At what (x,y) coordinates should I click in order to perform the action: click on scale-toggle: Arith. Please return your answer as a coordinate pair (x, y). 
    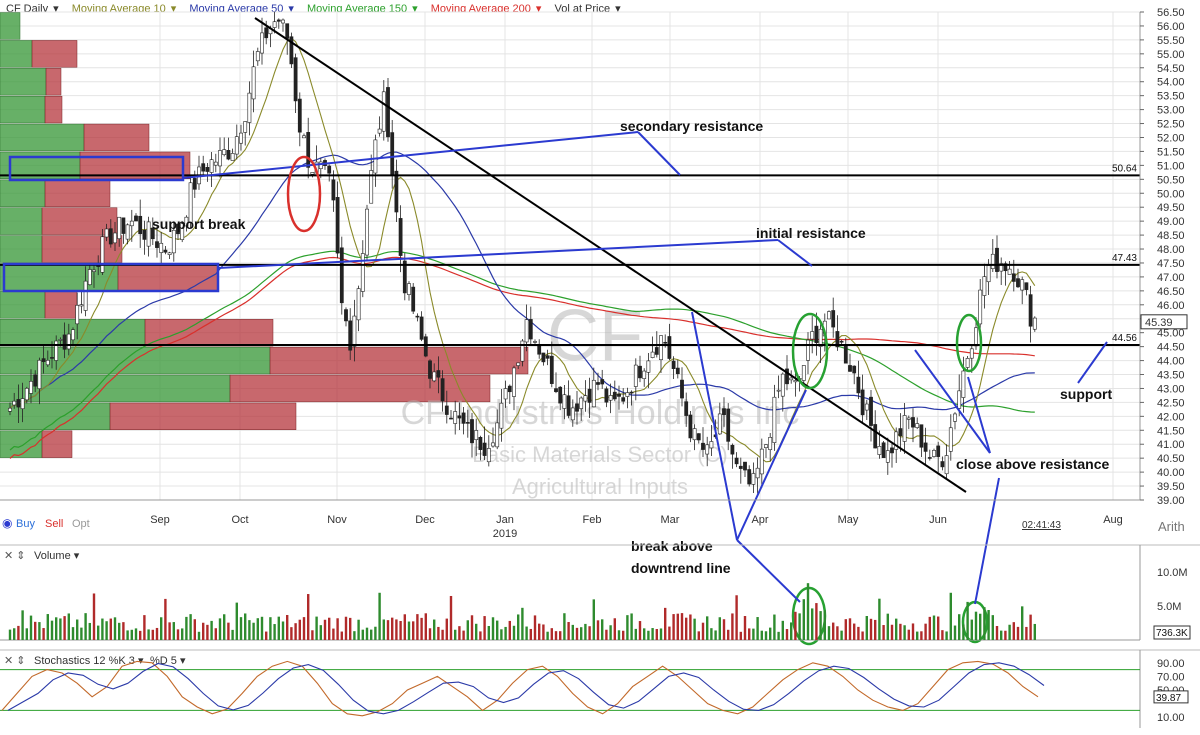
    Looking at the image, I should click on (1171, 526).